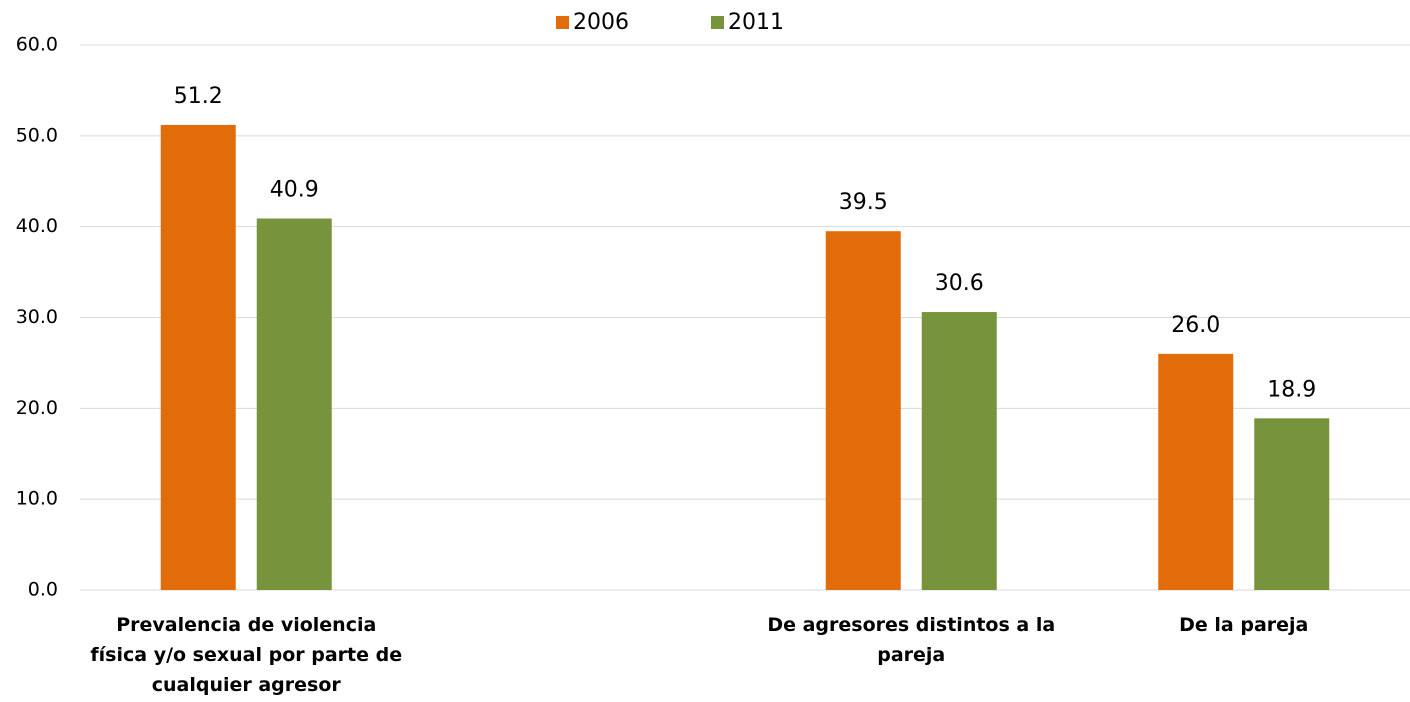 This screenshot has width=1410, height=702. Describe the element at coordinates (37, 226) in the screenshot. I see `y-tick-label: 40.0` at that location.